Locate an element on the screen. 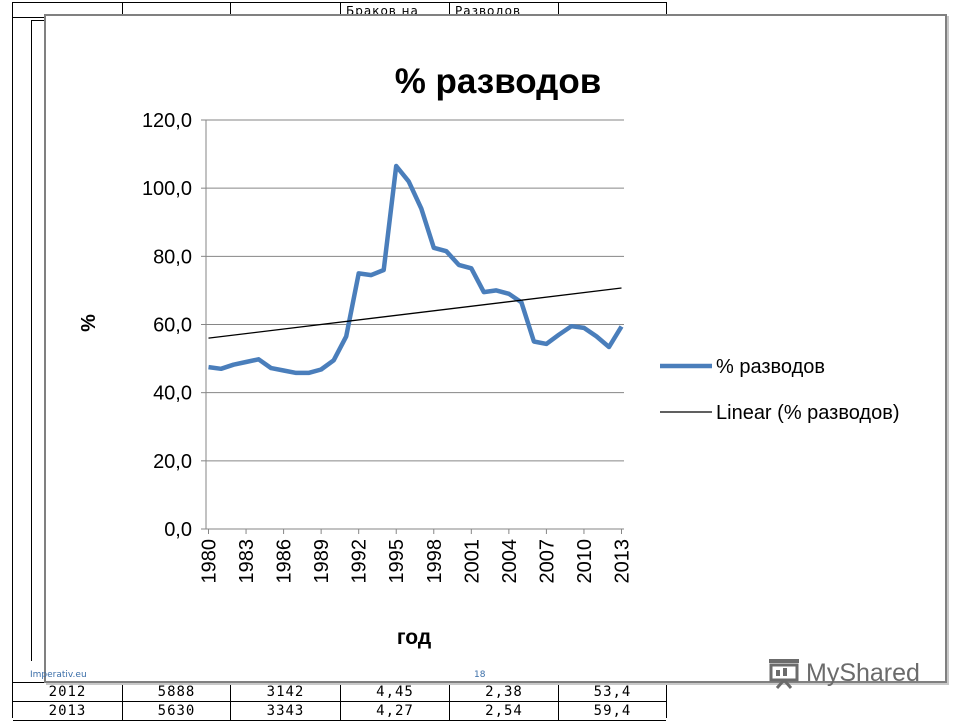 The image size is (960, 721). y-tick-label: 20,0 is located at coordinates (172, 462).